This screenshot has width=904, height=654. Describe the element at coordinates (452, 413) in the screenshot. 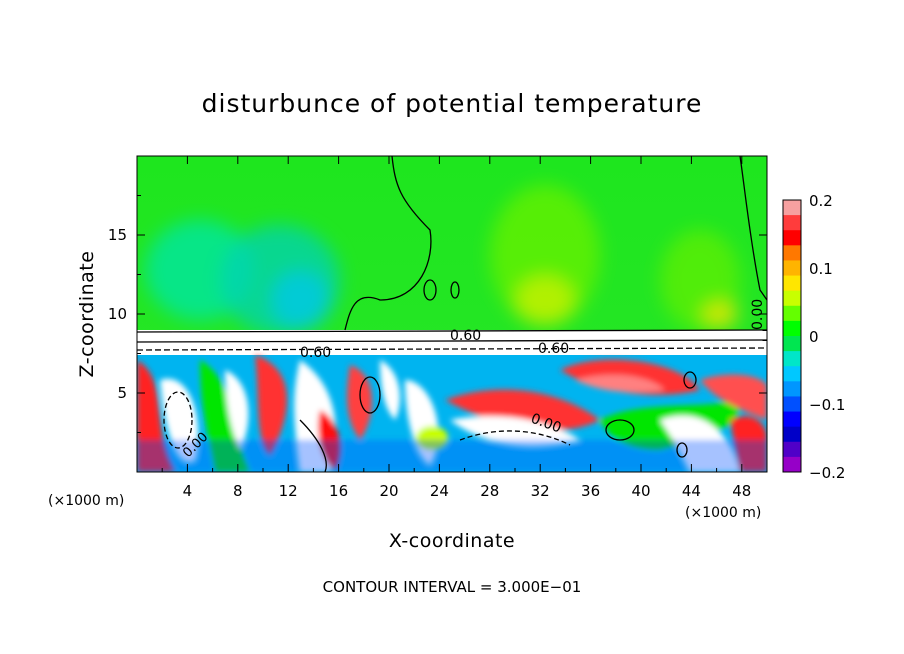

I see `lower-turbulence` at that location.